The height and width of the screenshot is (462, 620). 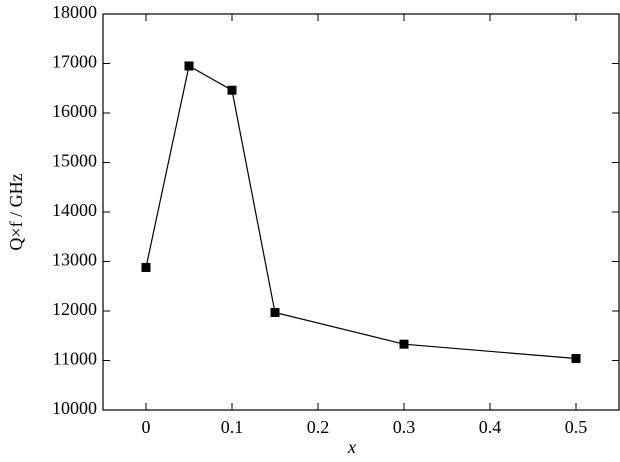 I want to click on x-tick-label: 0.2, so click(x=318, y=427).